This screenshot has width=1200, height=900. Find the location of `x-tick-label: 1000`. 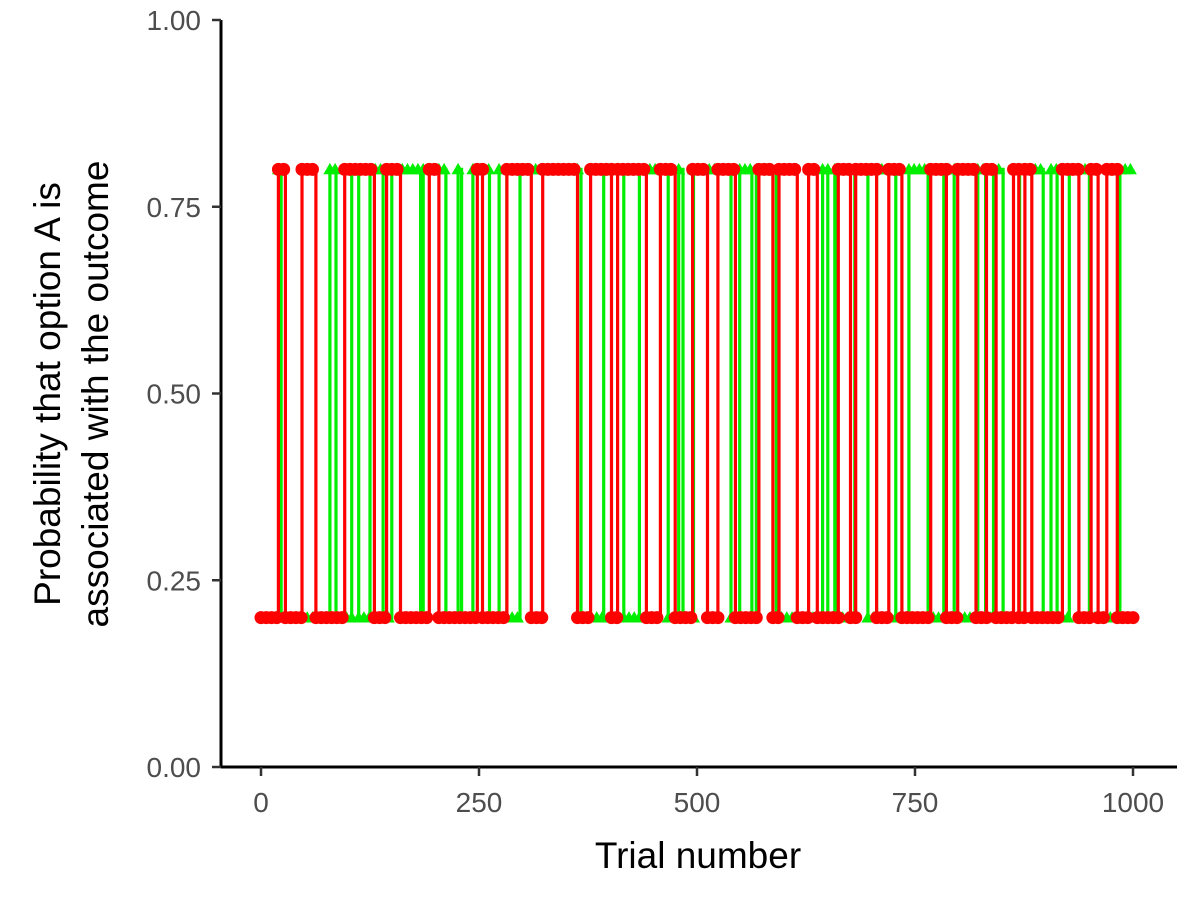

x-tick-label: 1000 is located at coordinates (1133, 802).